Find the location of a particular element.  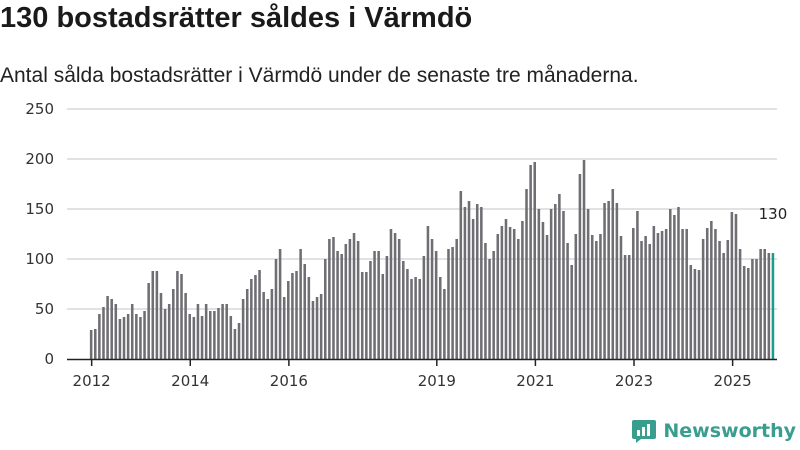

y-tick-label: 50 is located at coordinates (44, 309).